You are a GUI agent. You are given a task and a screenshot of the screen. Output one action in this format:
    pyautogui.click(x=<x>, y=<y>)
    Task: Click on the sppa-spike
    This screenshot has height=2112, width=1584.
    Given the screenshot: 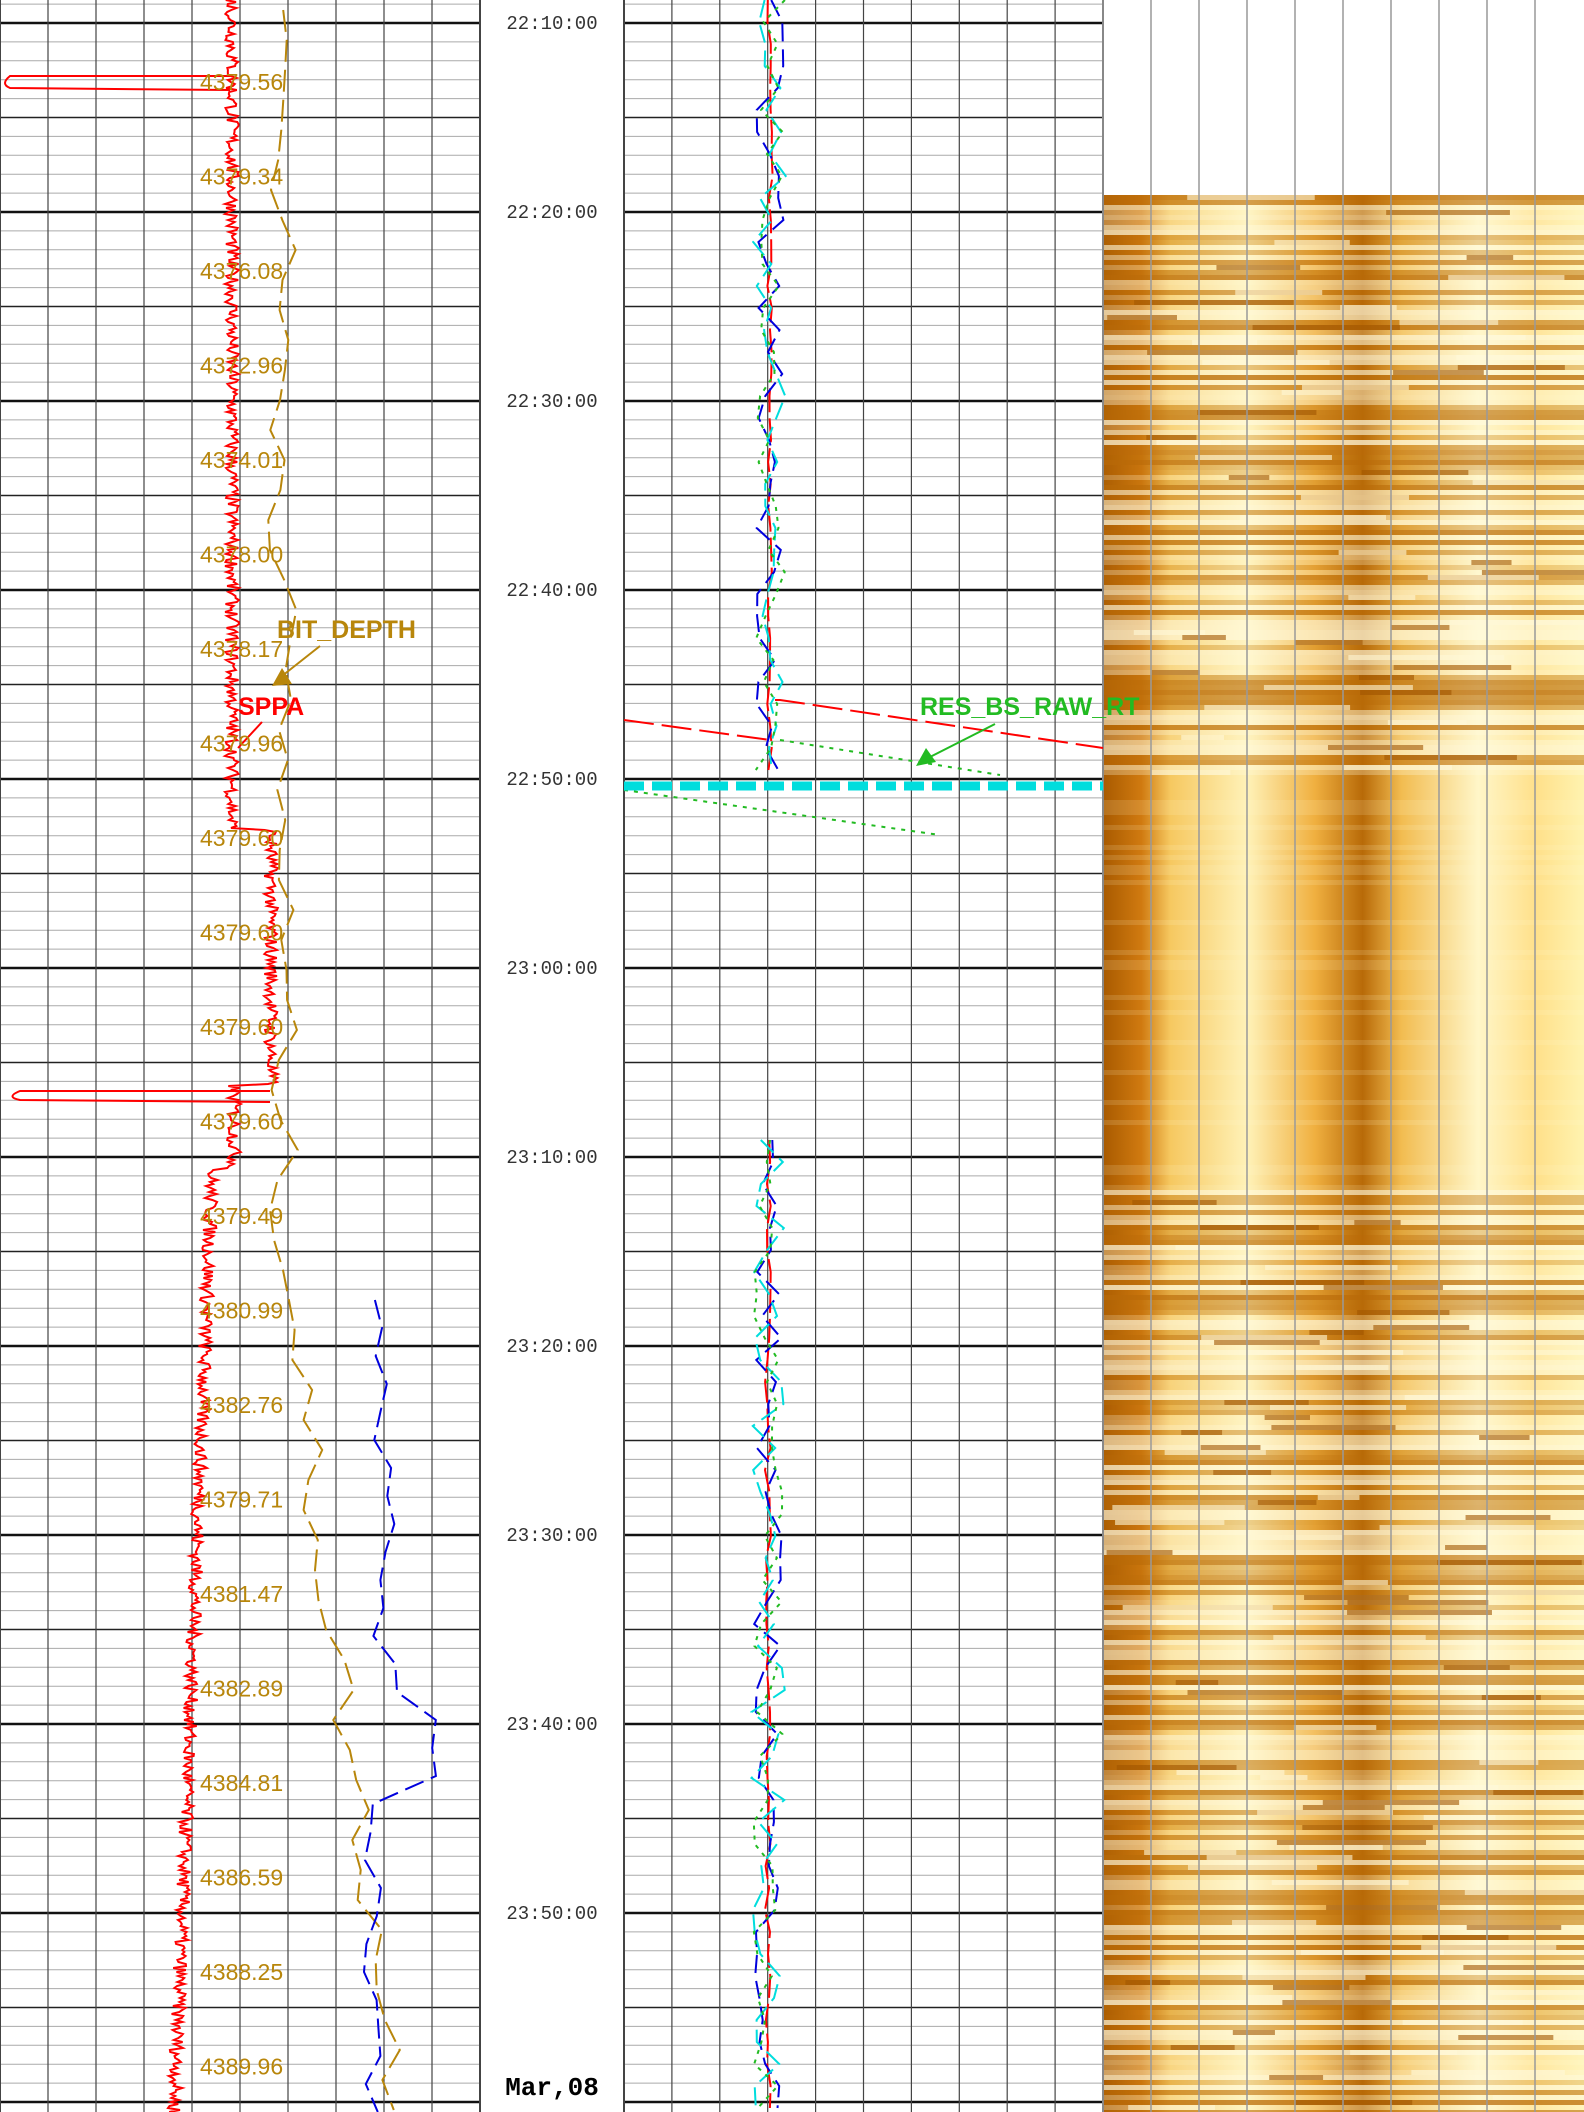 What is the action you would take?
    pyautogui.click(x=141, y=1096)
    